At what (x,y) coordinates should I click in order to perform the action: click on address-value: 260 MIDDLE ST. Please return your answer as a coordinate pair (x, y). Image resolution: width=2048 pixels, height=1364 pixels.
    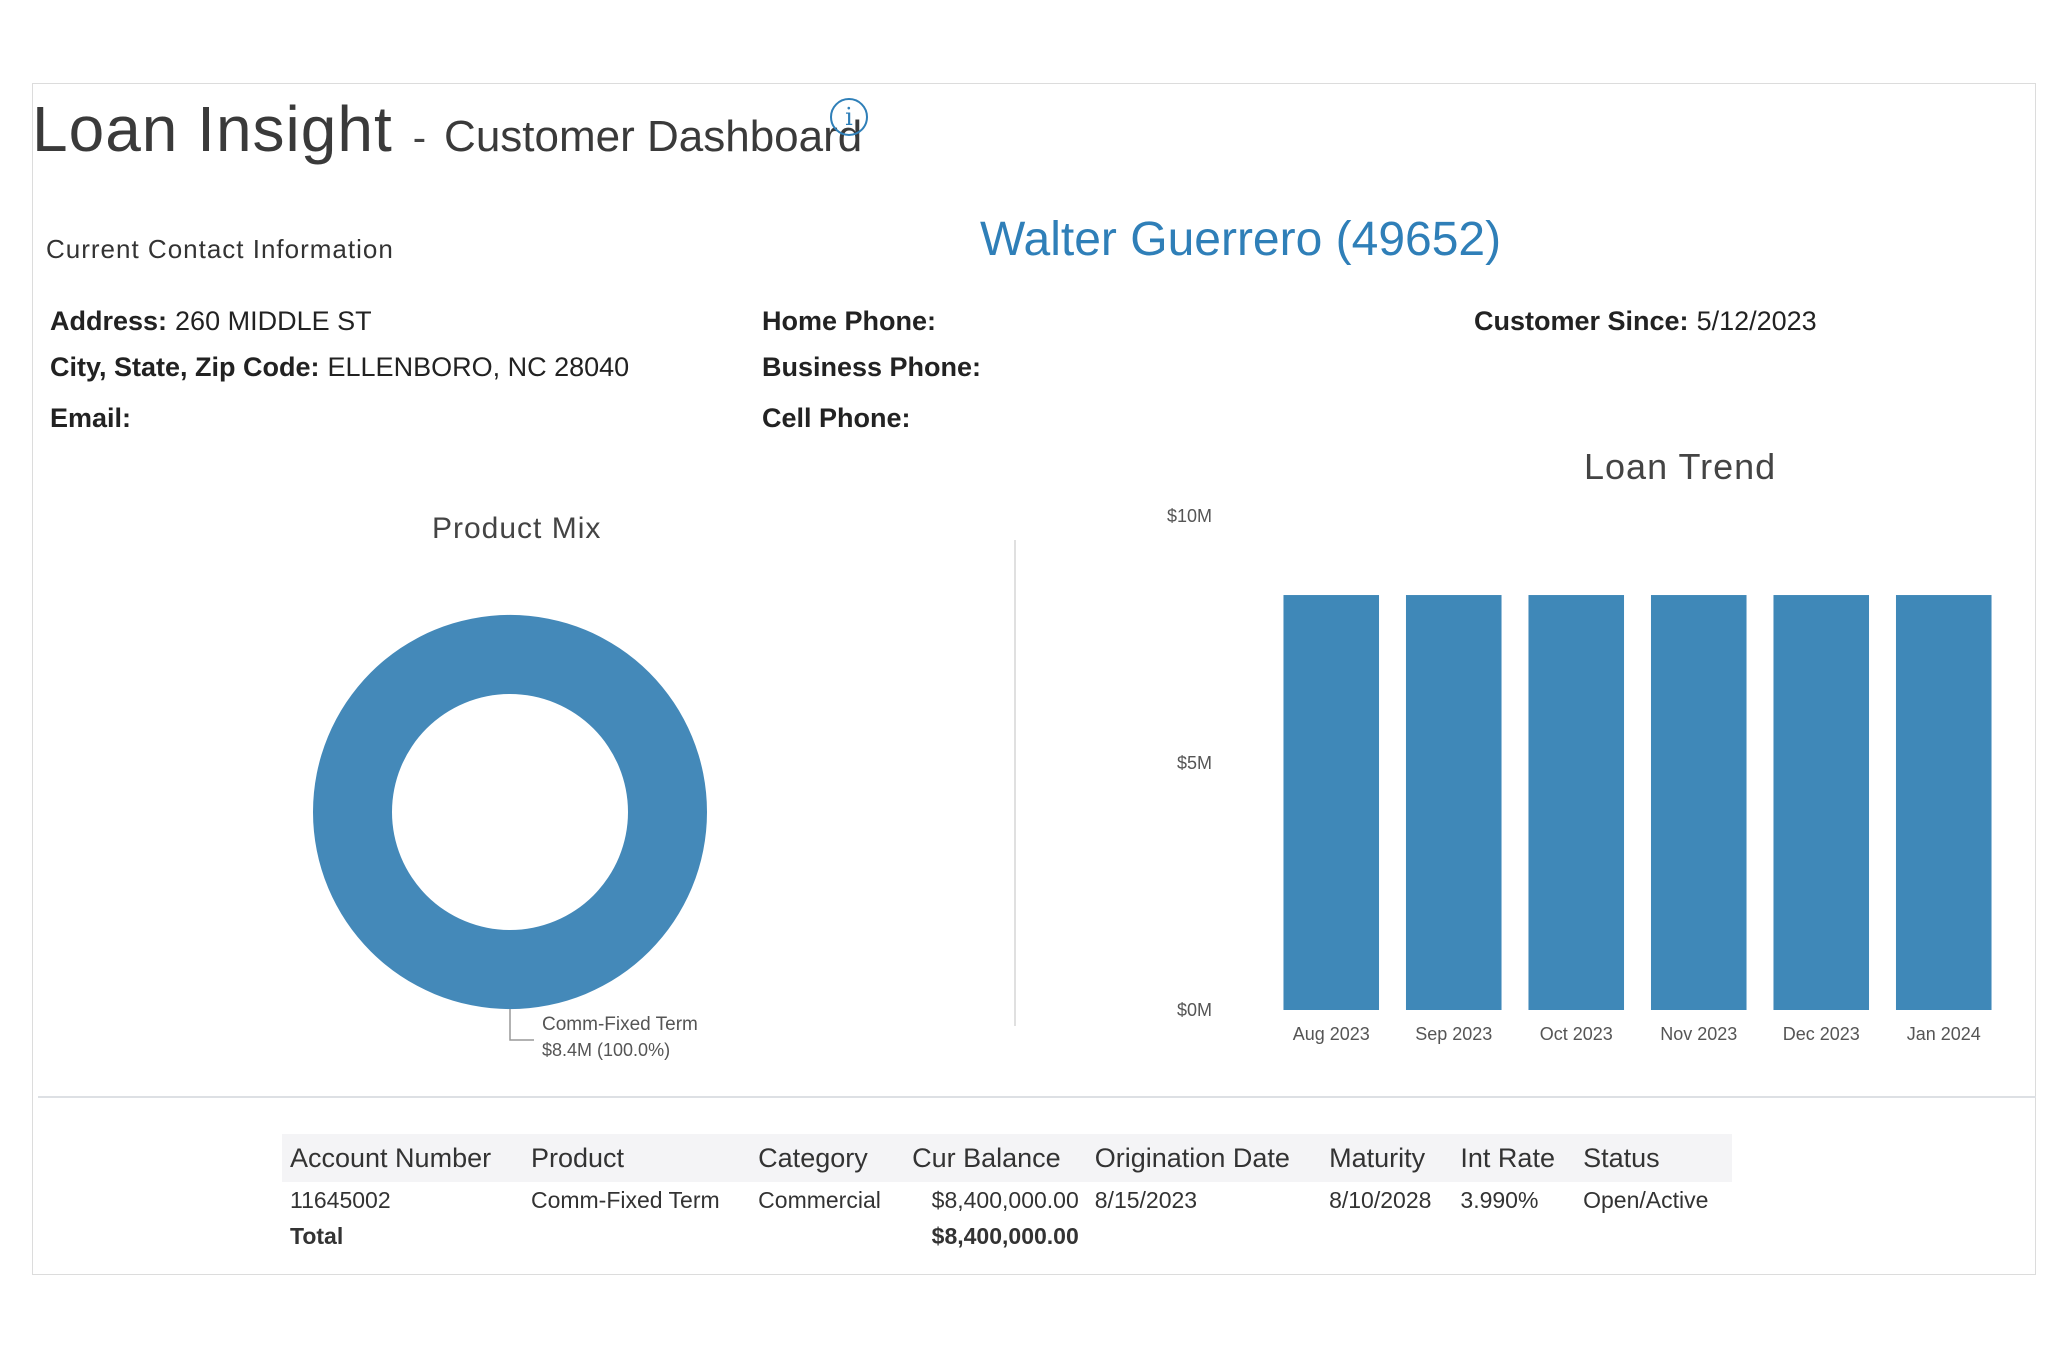
    Looking at the image, I should click on (273, 321).